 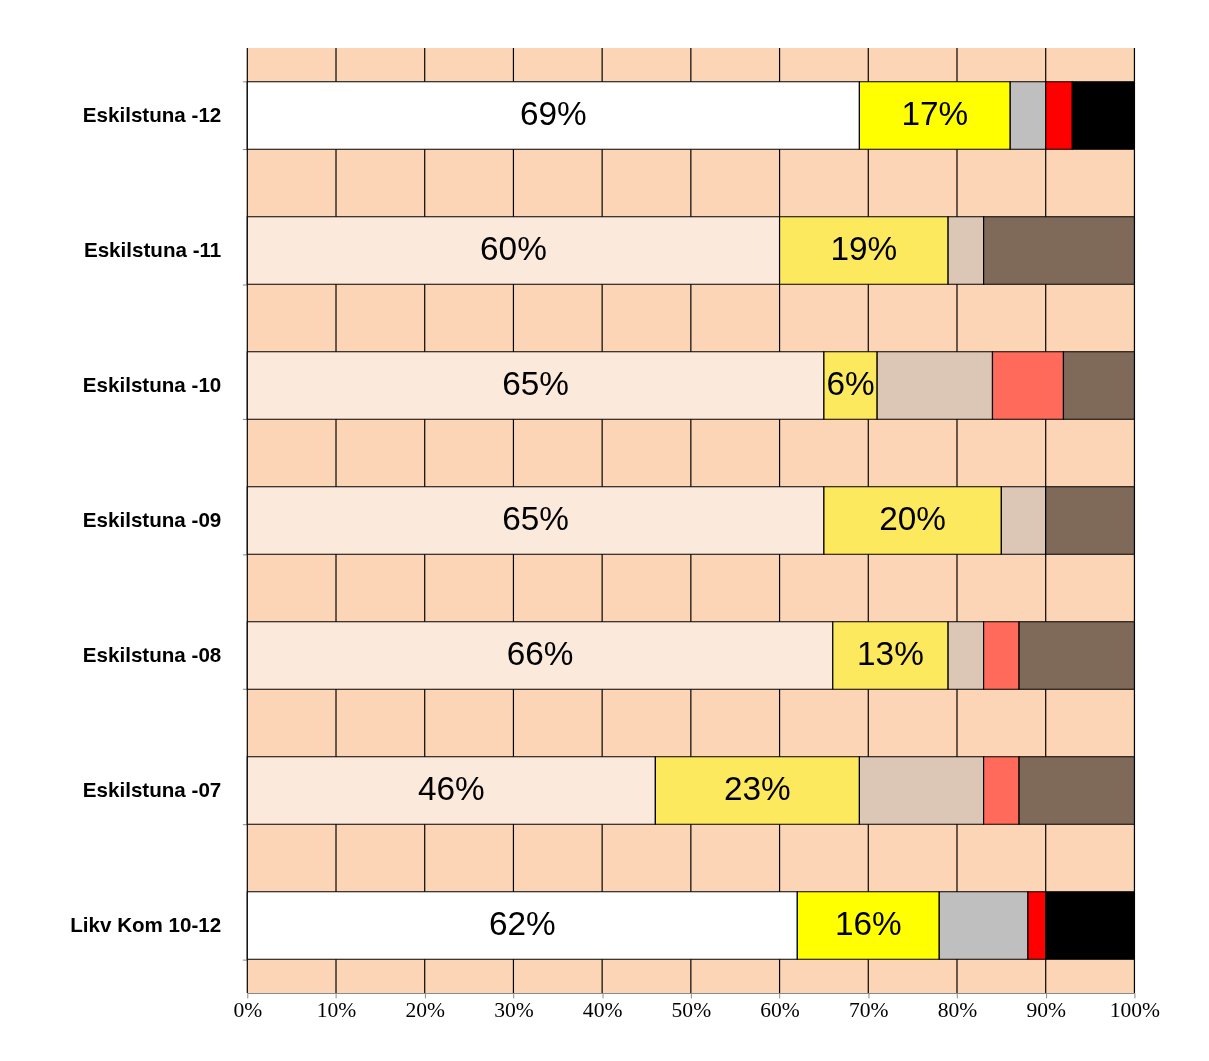 I want to click on x-tick-label: 50%, so click(x=691, y=1010).